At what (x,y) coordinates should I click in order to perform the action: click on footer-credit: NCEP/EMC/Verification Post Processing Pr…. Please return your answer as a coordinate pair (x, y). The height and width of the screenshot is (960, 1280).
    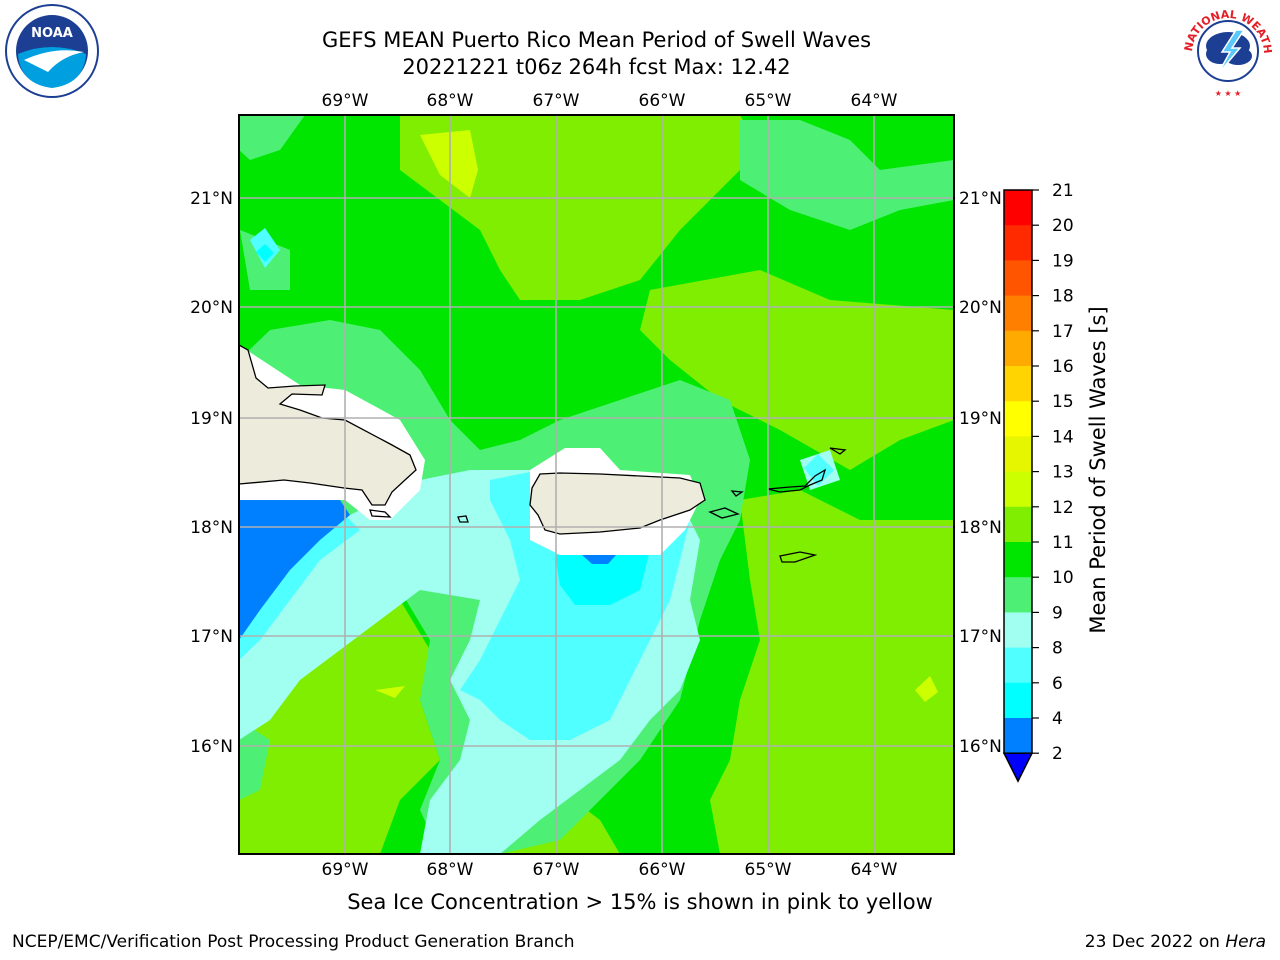
    Looking at the image, I should click on (293, 942).